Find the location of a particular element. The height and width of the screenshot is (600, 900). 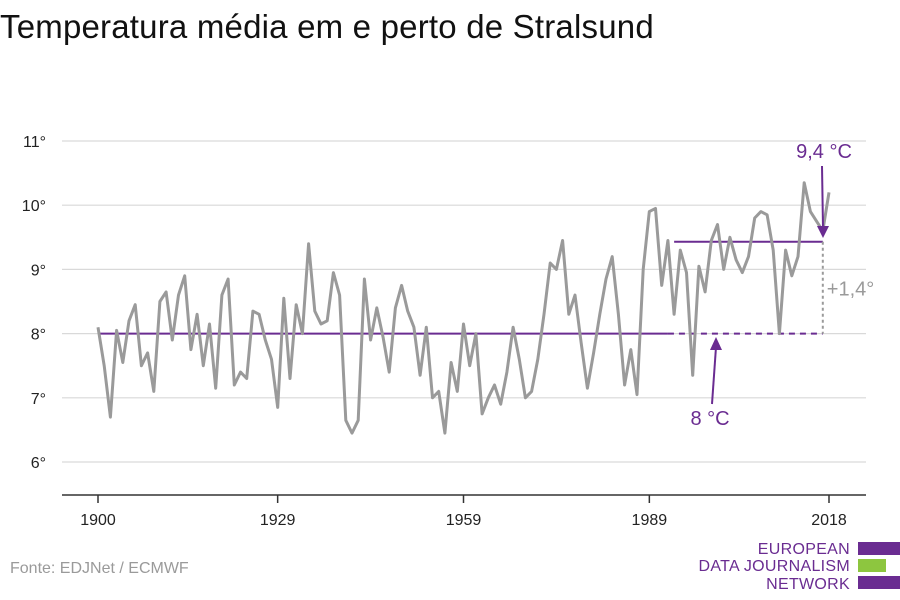

edjnet-logo: EUROPEAN DATA JOURNALISM NETWORK is located at coordinates (799, 567).